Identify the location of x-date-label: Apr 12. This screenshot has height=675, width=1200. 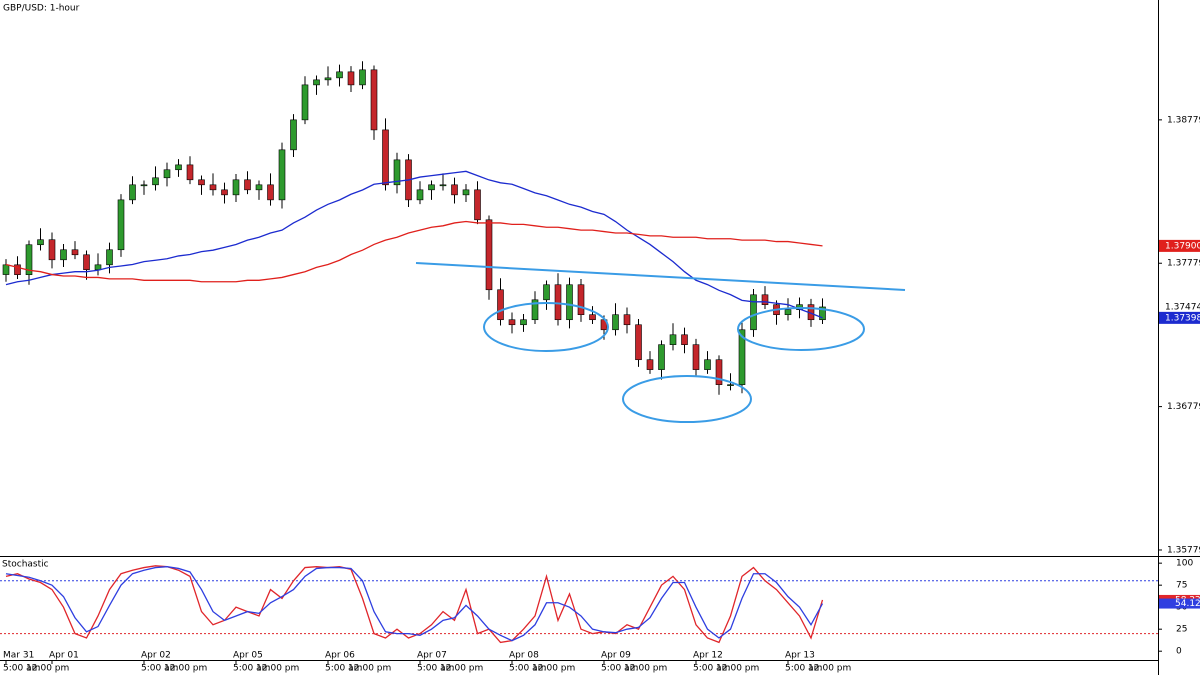
(708, 656).